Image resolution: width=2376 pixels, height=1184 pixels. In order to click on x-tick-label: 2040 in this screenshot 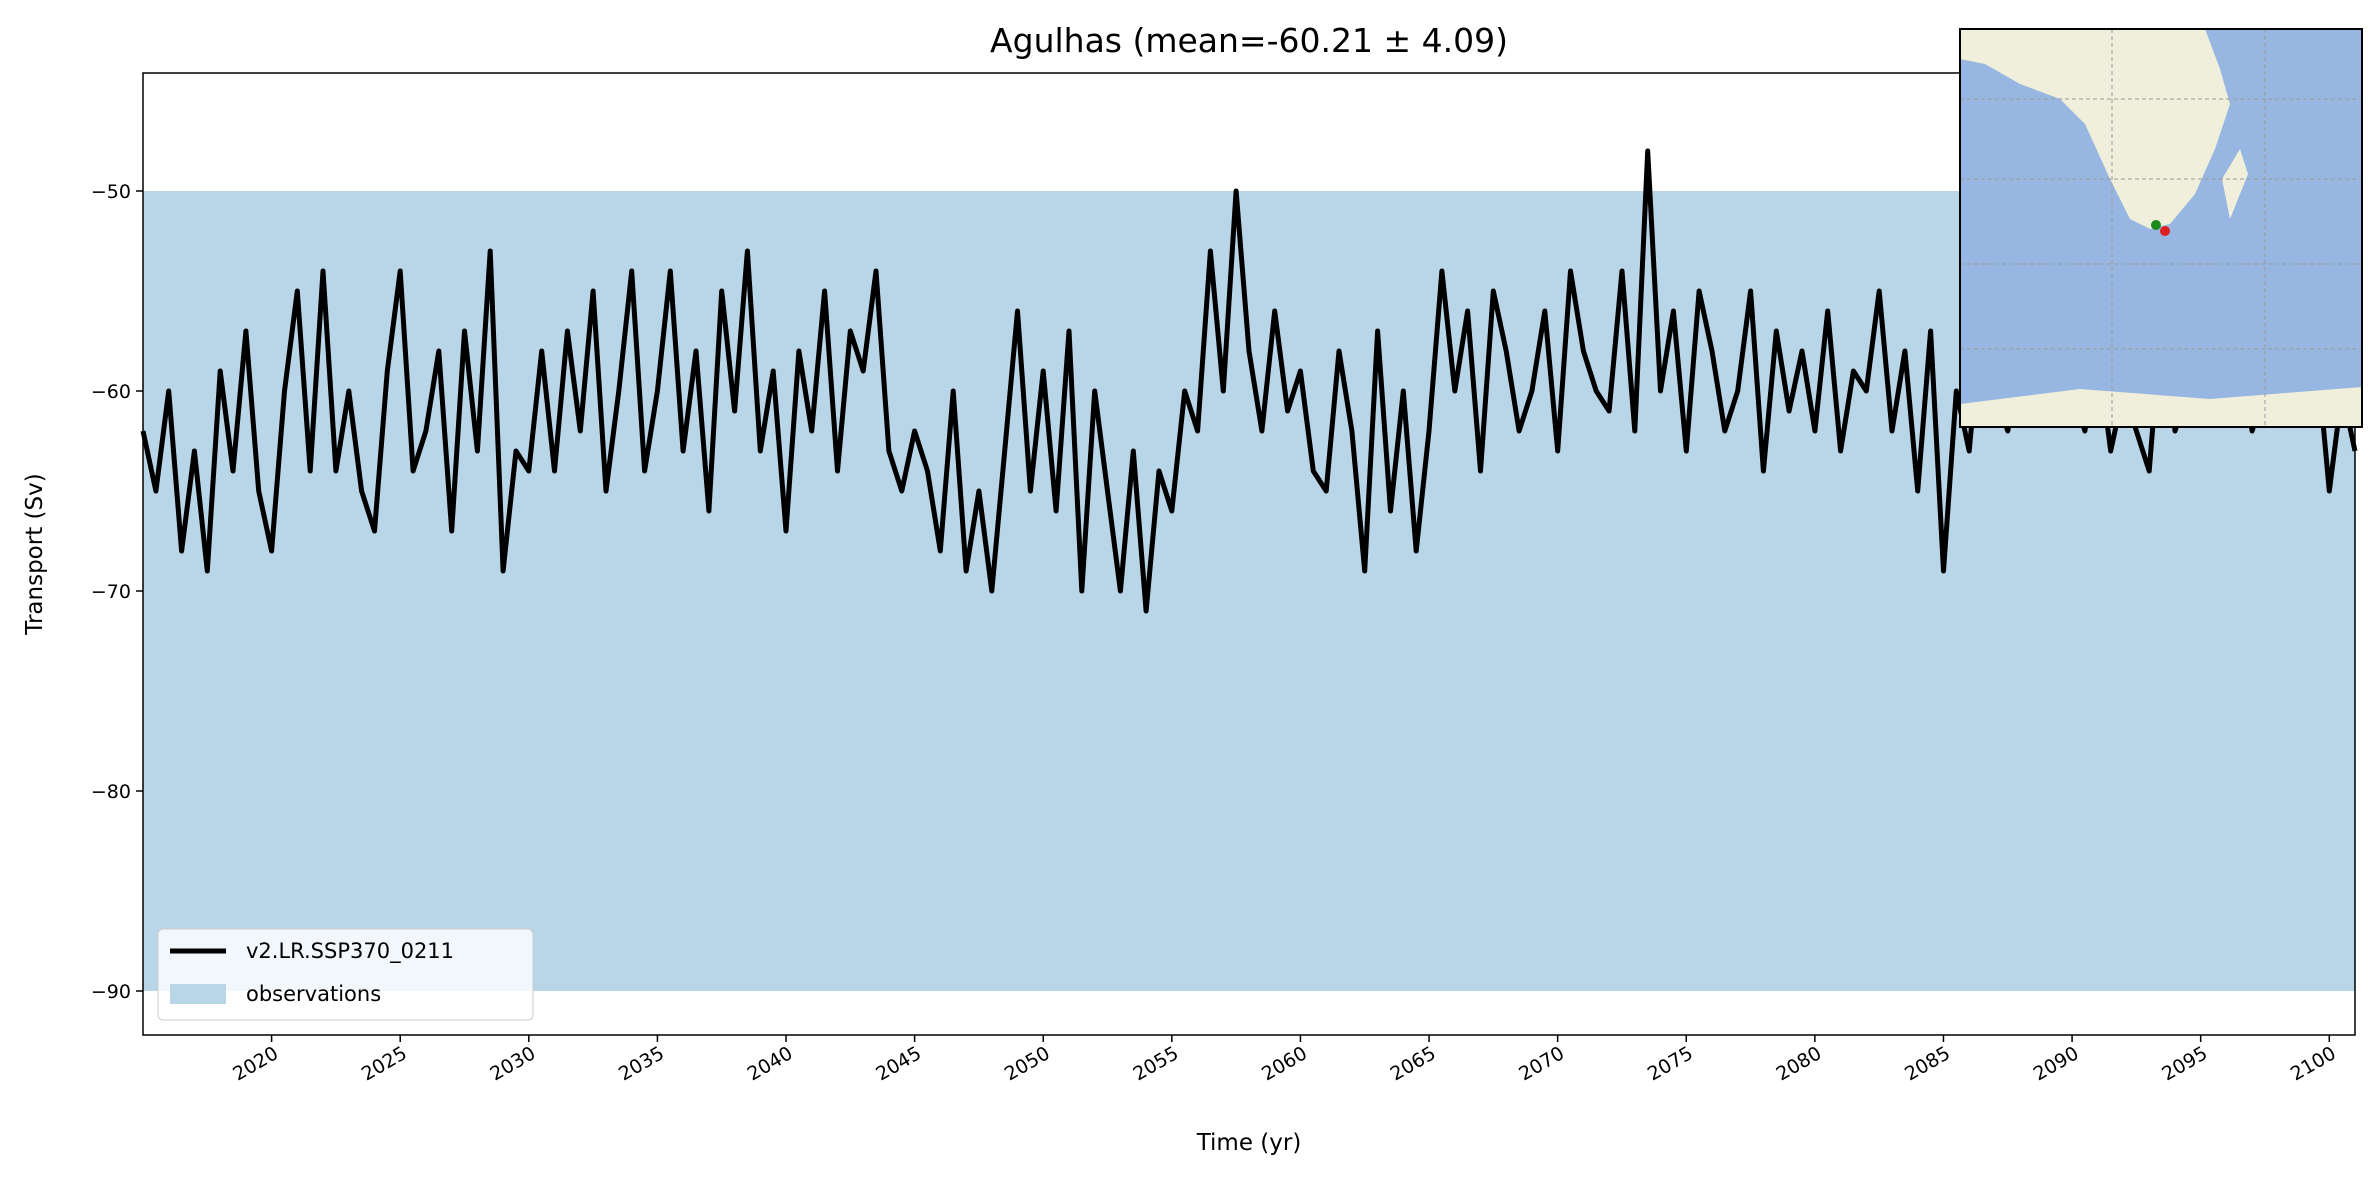, I will do `click(770, 1063)`.